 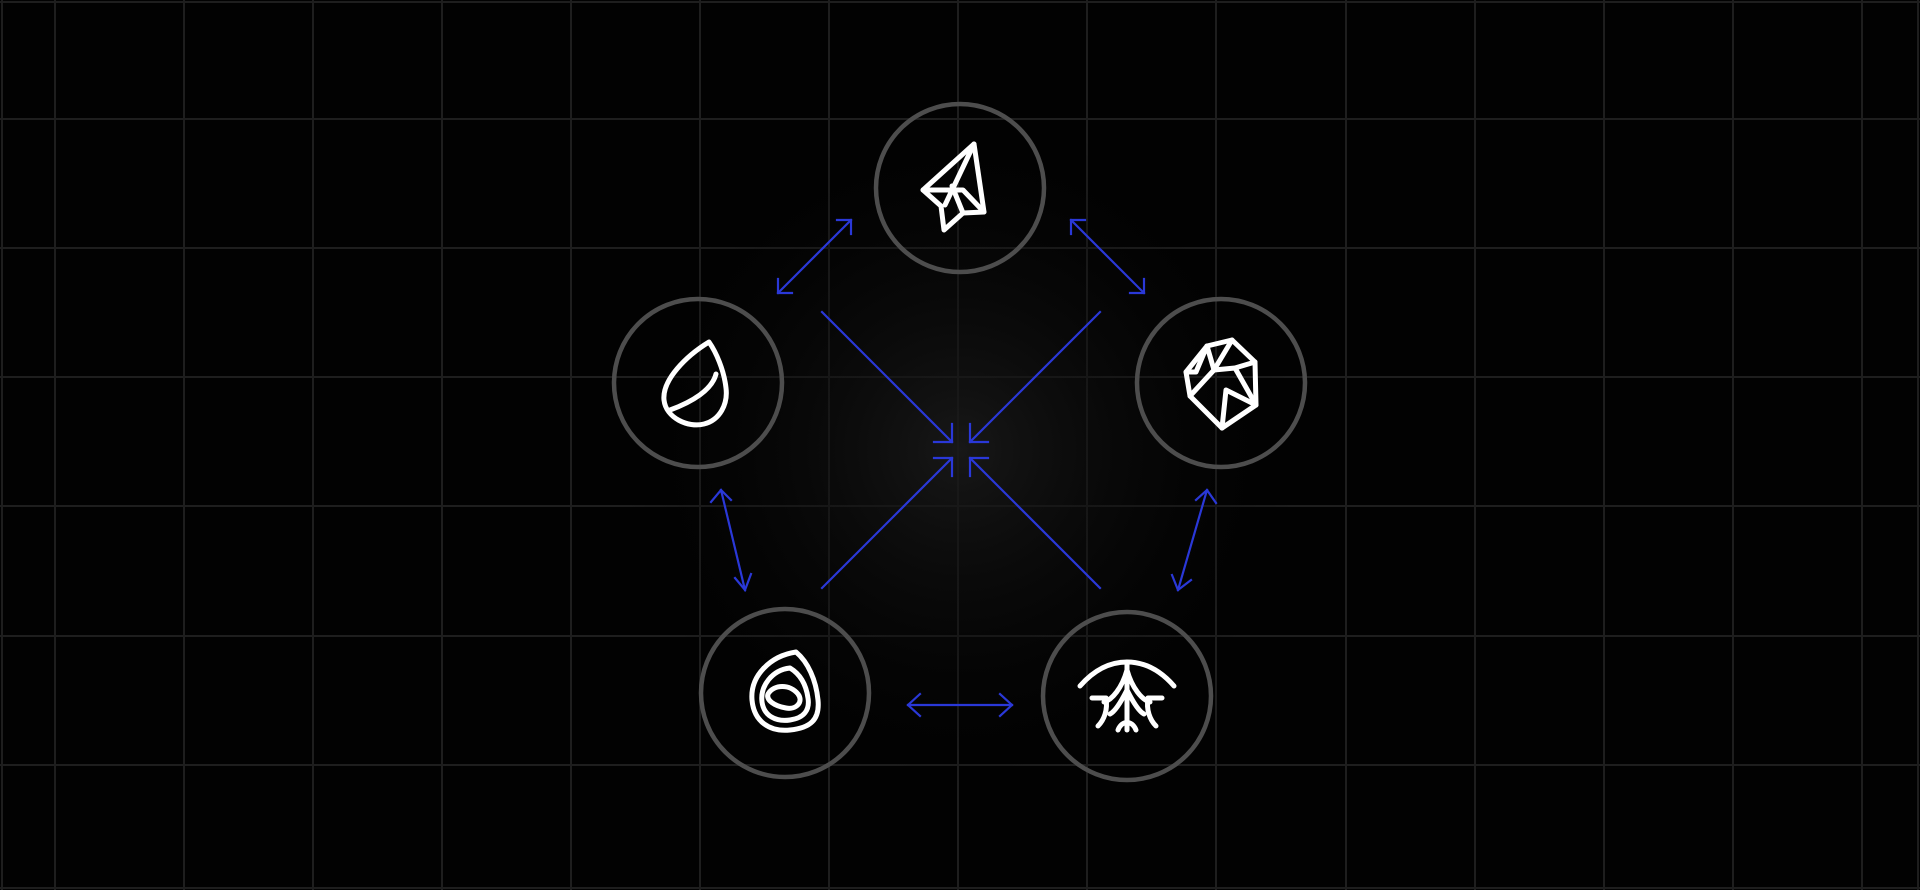 I want to click on node-left, so click(x=698, y=383).